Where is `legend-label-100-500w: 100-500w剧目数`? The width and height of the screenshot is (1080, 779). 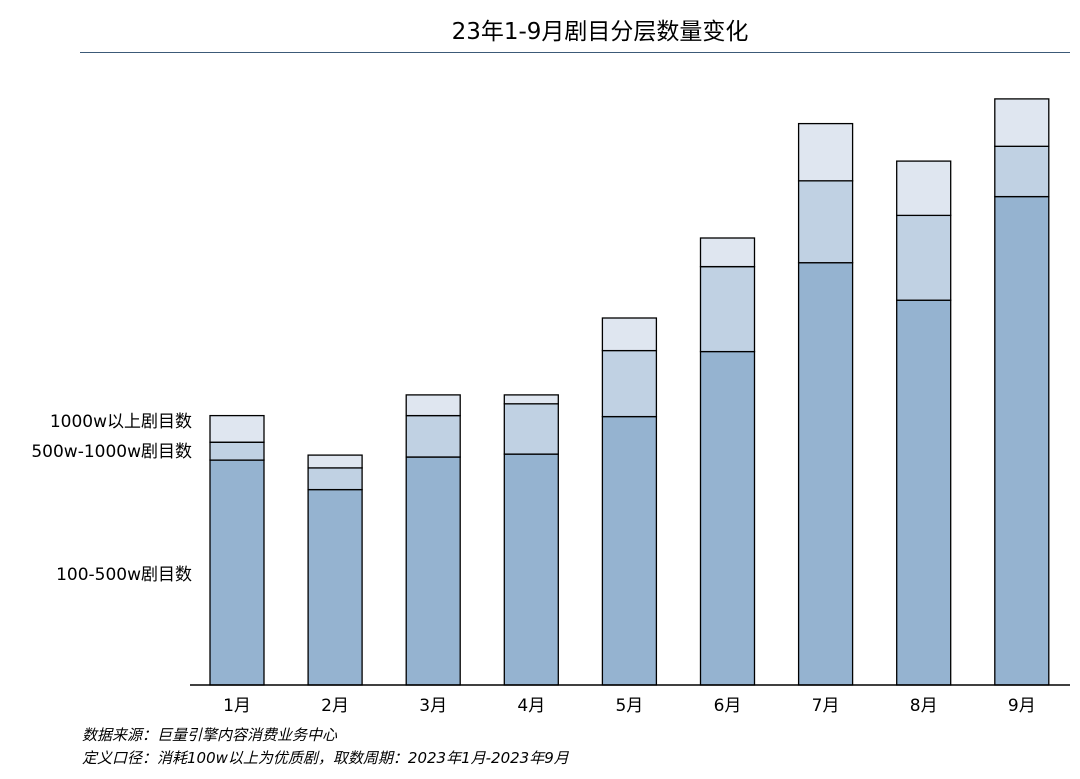
legend-label-100-500w: 100-500w剧目数 is located at coordinates (124, 575).